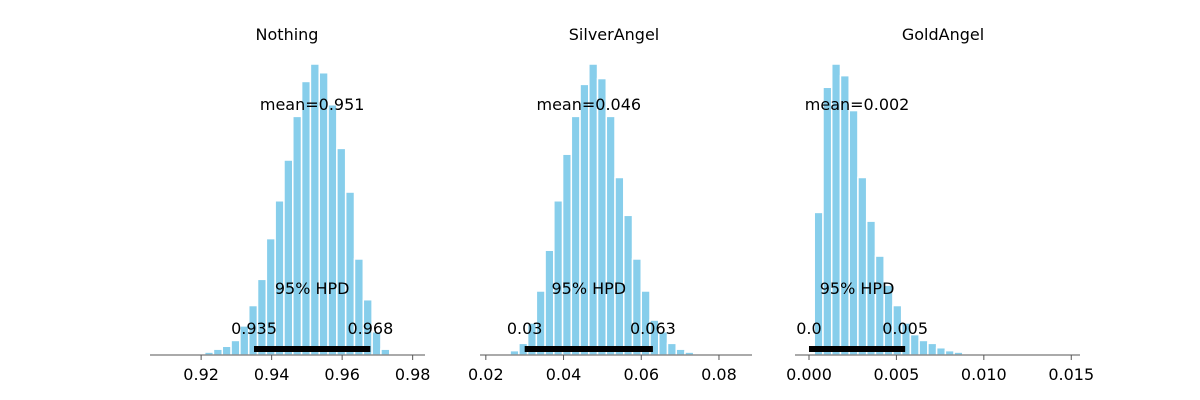 Image resolution: width=1200 pixels, height=400 pixels. What do you see at coordinates (254, 328) in the screenshot?
I see `hpd-low-value: 0.935` at bounding box center [254, 328].